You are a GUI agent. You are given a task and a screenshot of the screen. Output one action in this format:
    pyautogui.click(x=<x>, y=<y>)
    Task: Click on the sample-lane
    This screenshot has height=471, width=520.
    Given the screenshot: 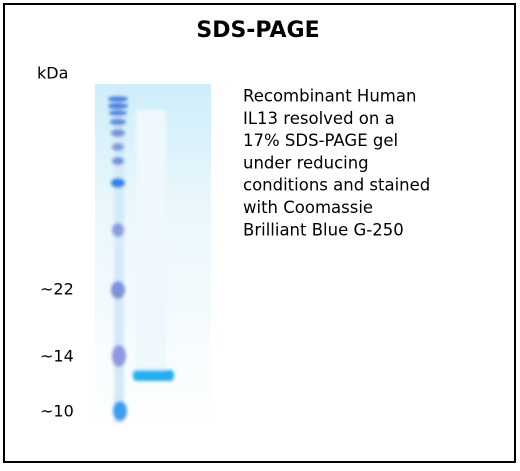 What is the action you would take?
    pyautogui.click(x=153, y=245)
    